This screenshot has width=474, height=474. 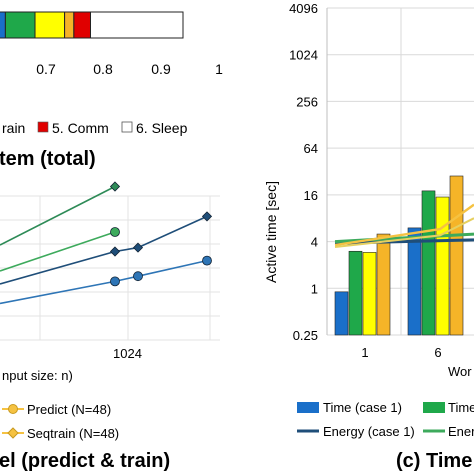 I want to click on panel-c-lines, so click(x=404, y=225).